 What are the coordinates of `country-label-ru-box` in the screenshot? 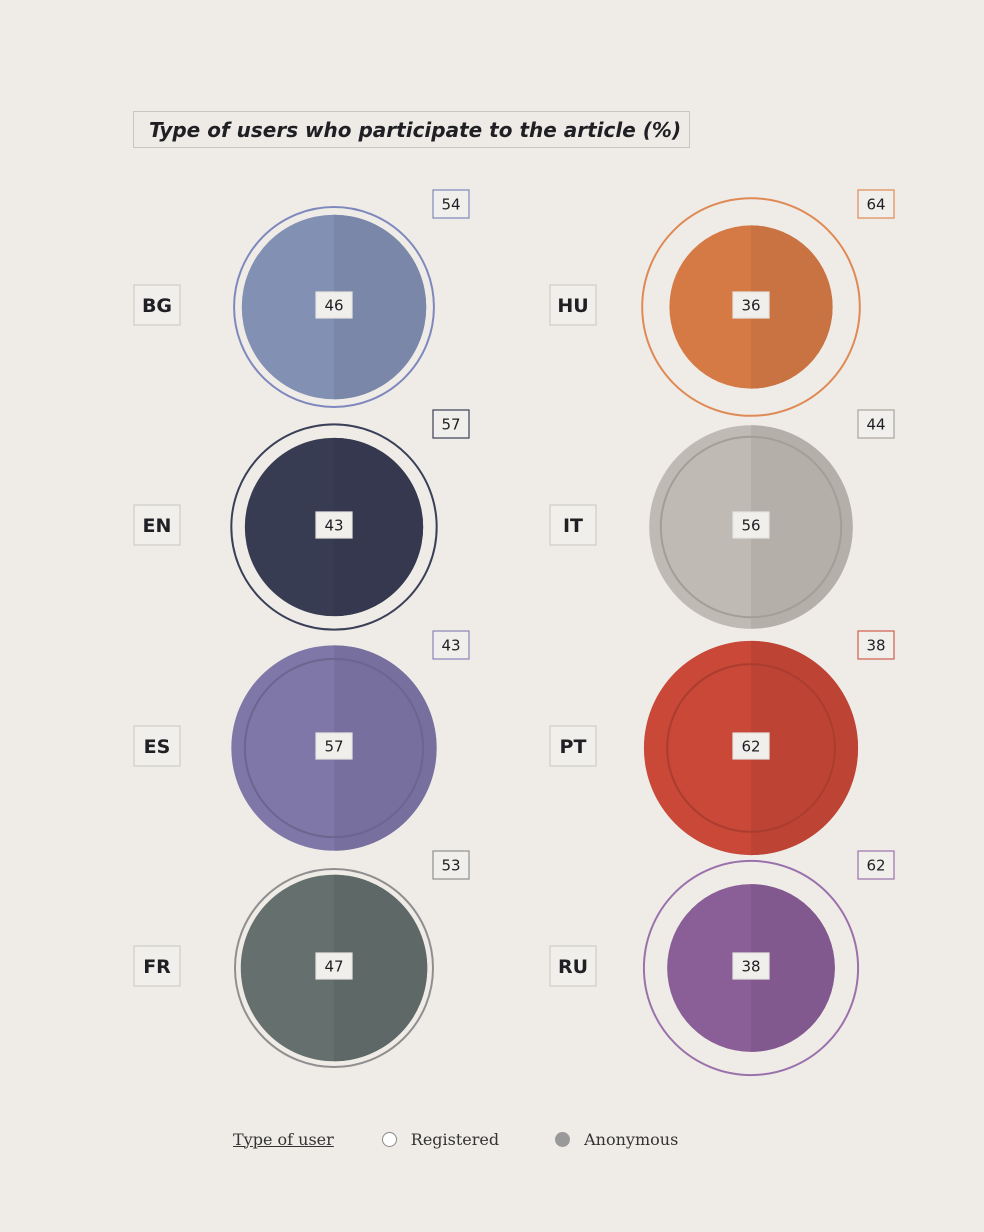 It's located at (573, 966).